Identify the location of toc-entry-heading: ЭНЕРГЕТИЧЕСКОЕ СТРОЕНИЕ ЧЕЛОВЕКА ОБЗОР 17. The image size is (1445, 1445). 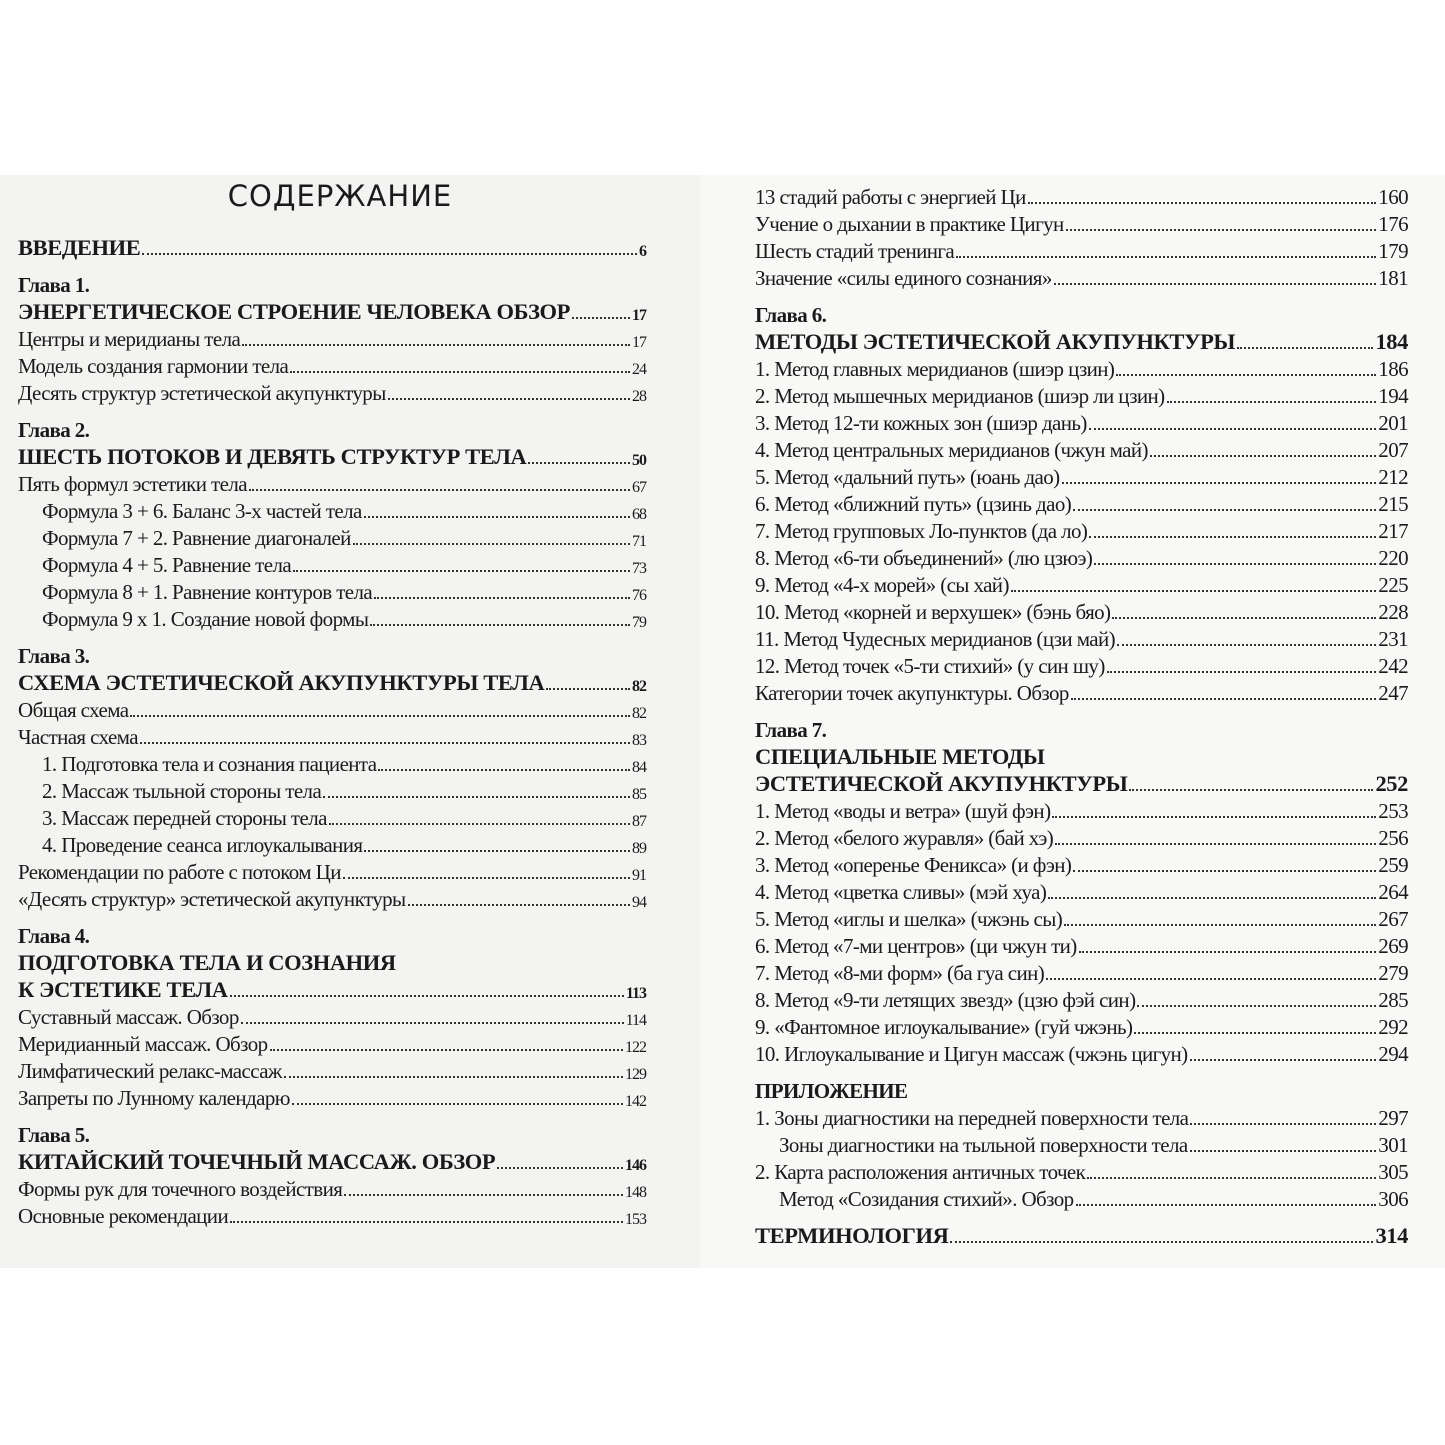
(332, 311).